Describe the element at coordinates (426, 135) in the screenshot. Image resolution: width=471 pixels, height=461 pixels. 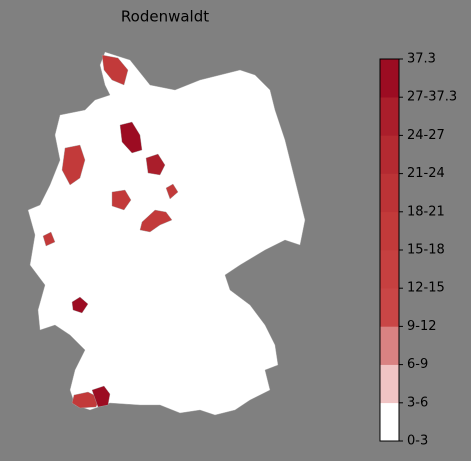
I see `colorbar-label: 24-27` at that location.